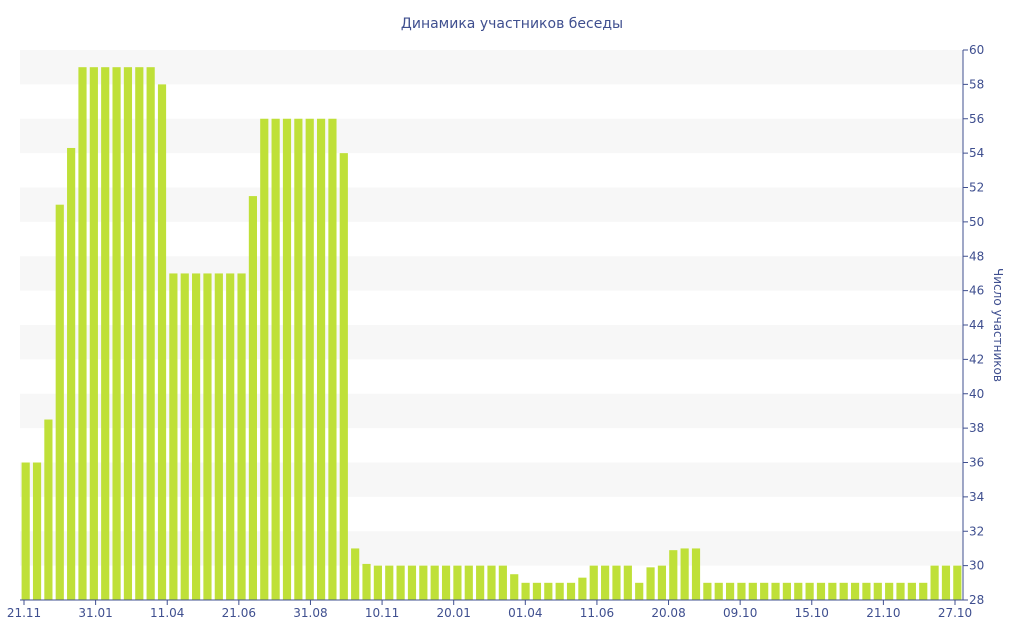 This screenshot has height=640, width=1024. What do you see at coordinates (976, 84) in the screenshot?
I see `y-tick-label: 58` at bounding box center [976, 84].